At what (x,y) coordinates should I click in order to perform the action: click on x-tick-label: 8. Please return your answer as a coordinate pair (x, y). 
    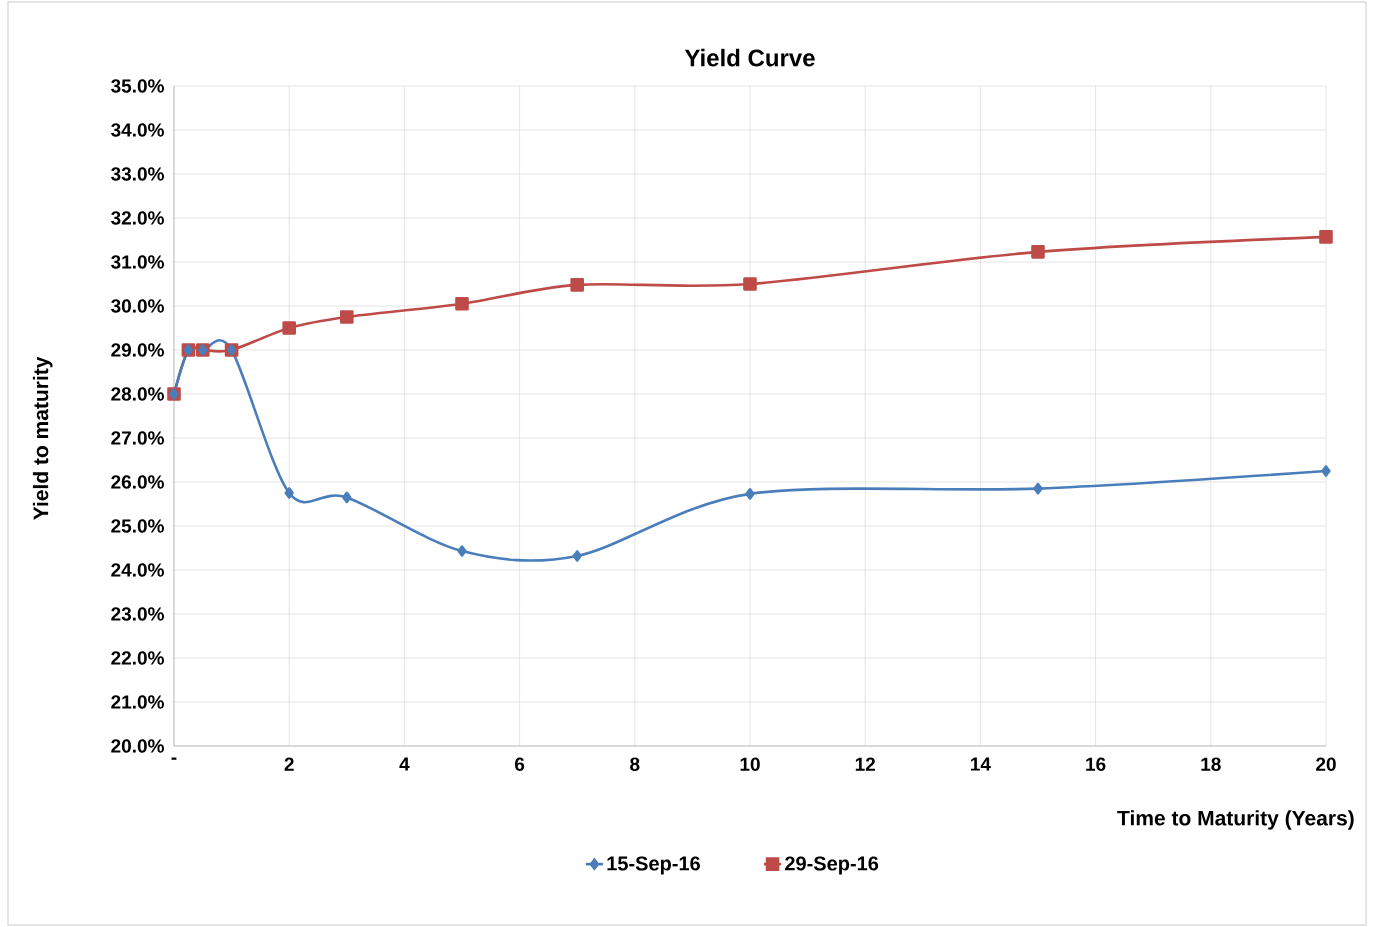
    Looking at the image, I should click on (635, 764).